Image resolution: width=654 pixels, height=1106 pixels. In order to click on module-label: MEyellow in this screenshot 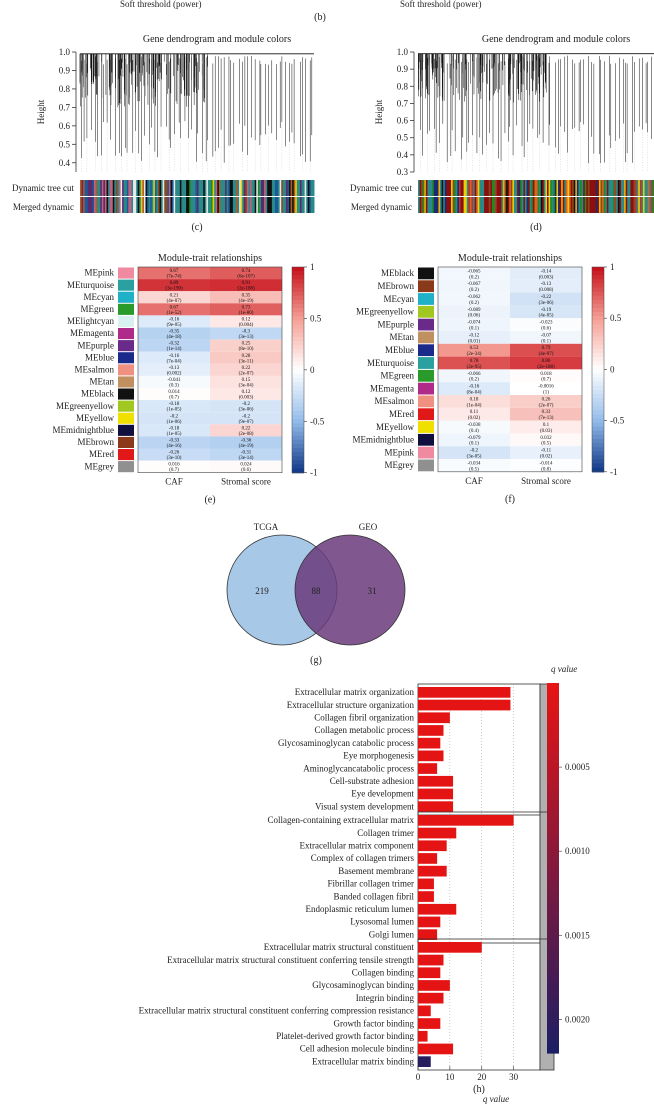, I will do `click(395, 427)`.